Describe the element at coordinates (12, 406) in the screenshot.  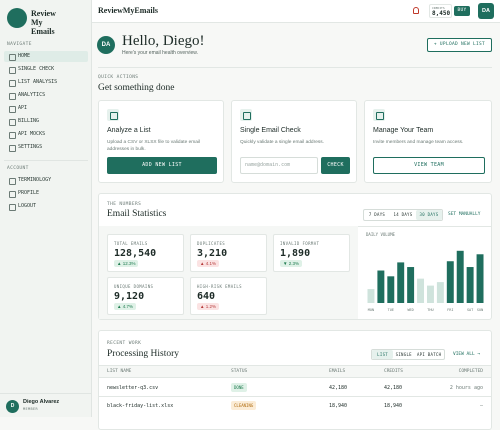
I see `user-avatar: D` at that location.